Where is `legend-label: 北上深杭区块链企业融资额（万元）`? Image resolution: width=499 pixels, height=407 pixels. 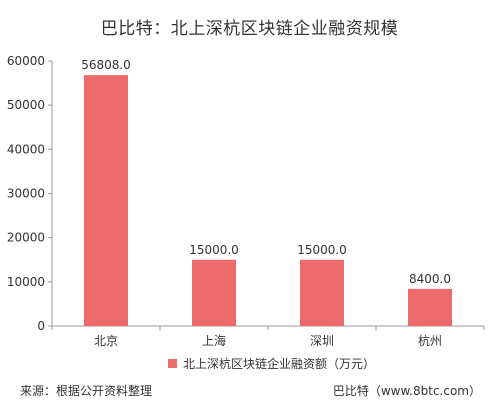 legend-label: 北上深杭区块链企业融资额（万元） is located at coordinates (279, 364).